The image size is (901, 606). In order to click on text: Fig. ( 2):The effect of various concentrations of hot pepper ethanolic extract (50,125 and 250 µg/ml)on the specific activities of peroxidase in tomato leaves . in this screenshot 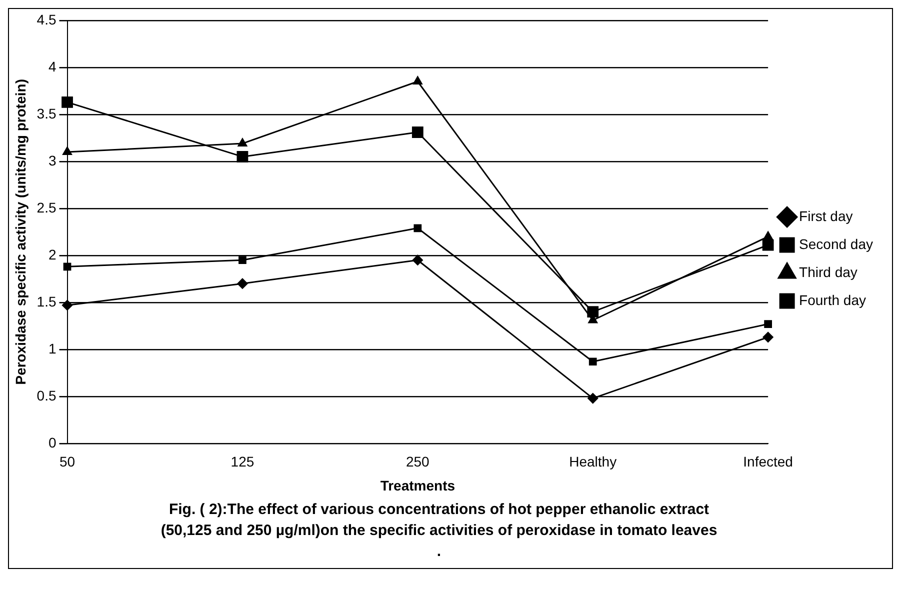, I will do `click(439, 531)`.